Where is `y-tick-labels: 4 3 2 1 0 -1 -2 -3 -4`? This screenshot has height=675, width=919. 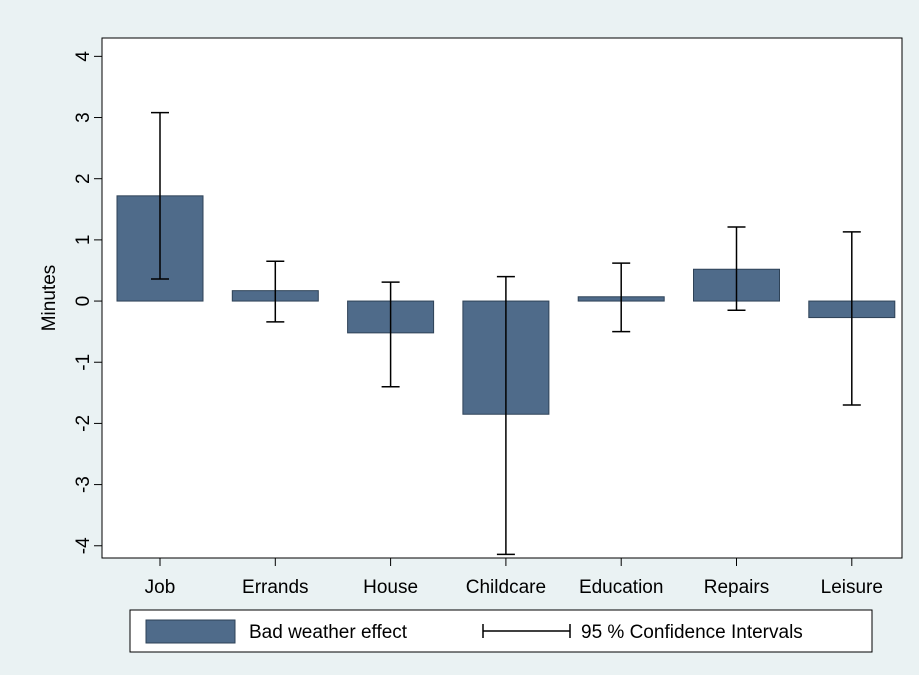
y-tick-labels: 4 3 2 1 0 -1 -2 -3 -4 is located at coordinates (83, 303).